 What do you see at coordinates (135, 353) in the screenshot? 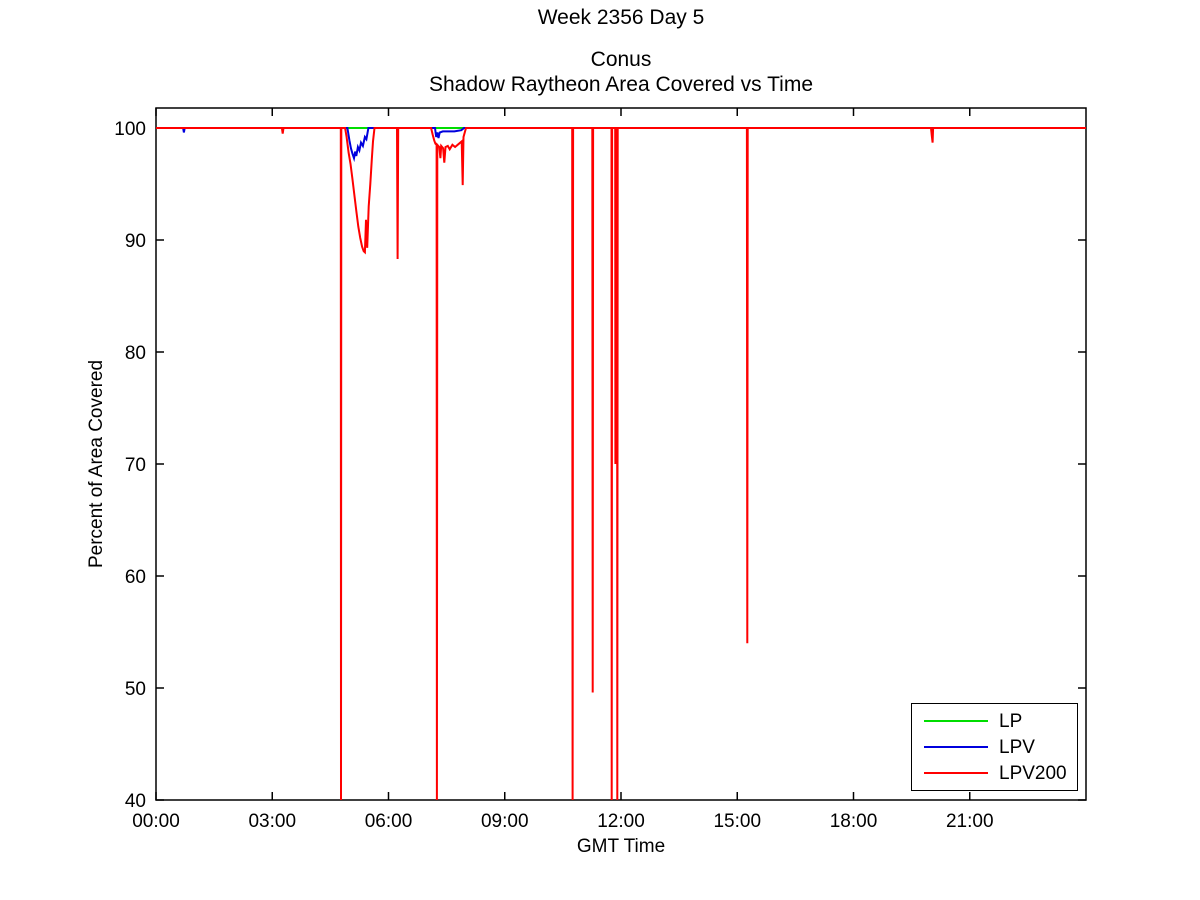
I see `svg-text: 80` at bounding box center [135, 353].